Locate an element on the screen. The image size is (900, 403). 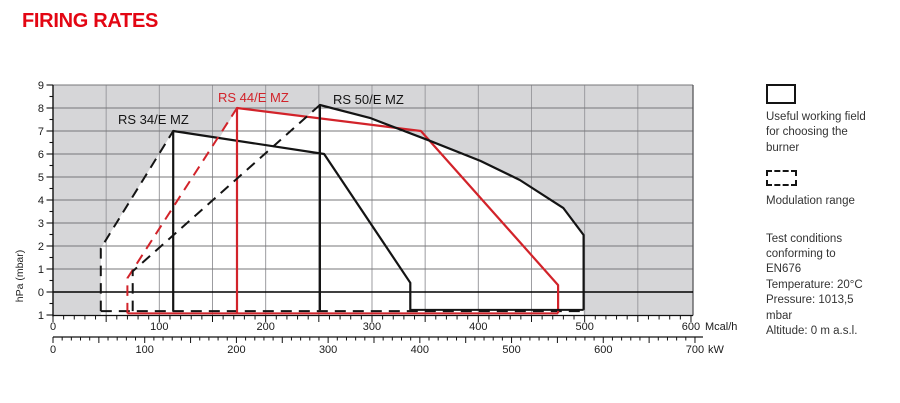
y-tick-label: 8 is located at coordinates (41, 109).